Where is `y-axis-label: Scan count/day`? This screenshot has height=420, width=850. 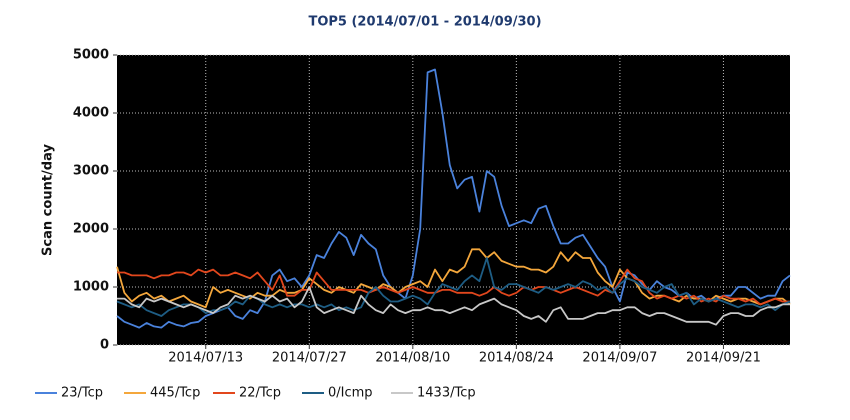
y-axis-label: Scan count/day is located at coordinates (48, 200).